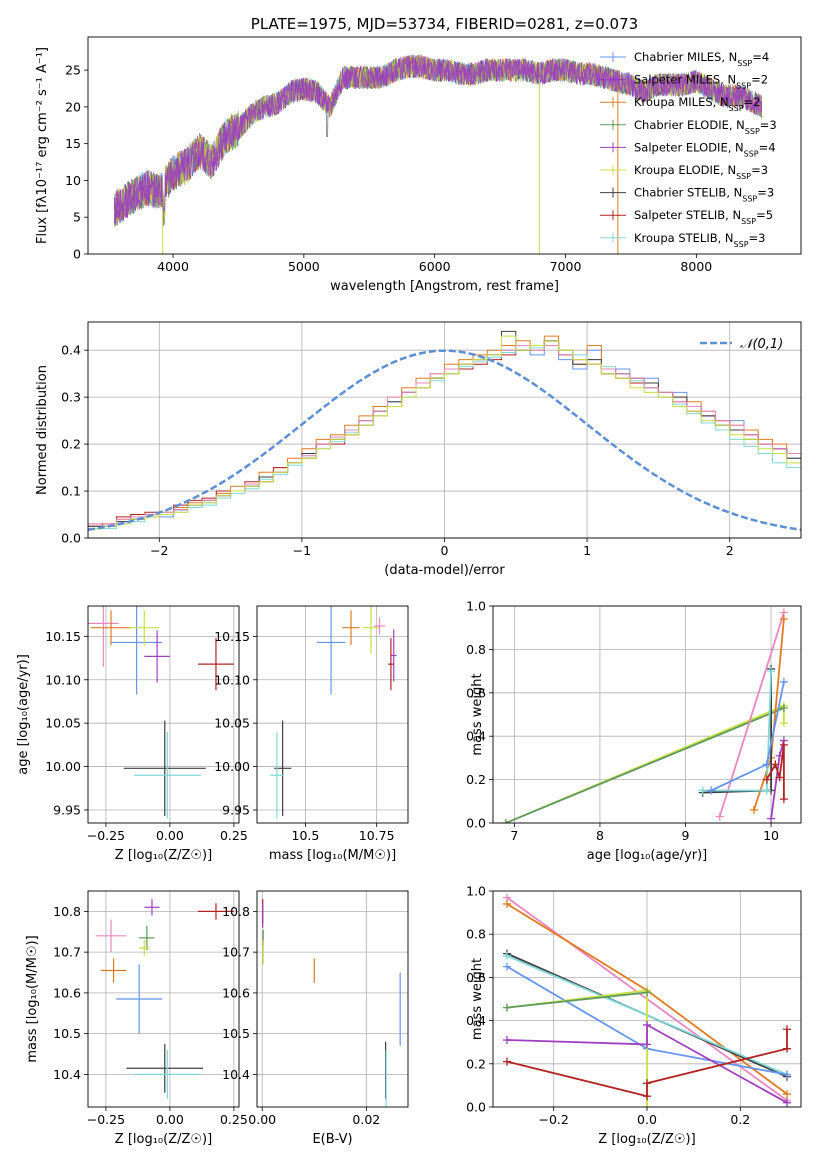 The image size is (819, 1170). Describe the element at coordinates (444, 286) in the screenshot. I see `x-axis-label: wavelength [Angstrom, rest frame]` at that location.